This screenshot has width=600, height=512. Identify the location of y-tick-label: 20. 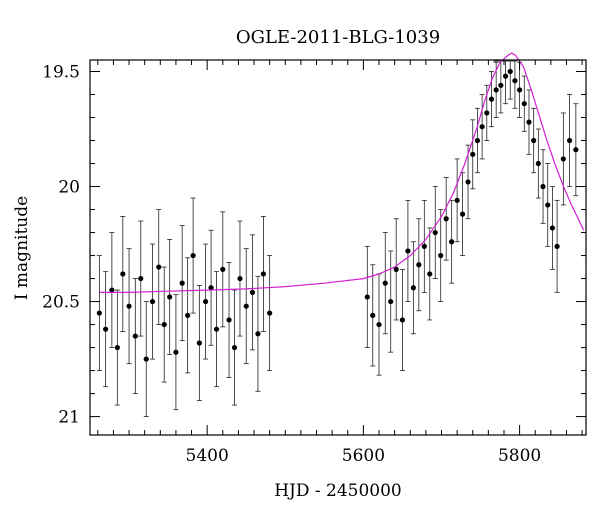
(69, 188).